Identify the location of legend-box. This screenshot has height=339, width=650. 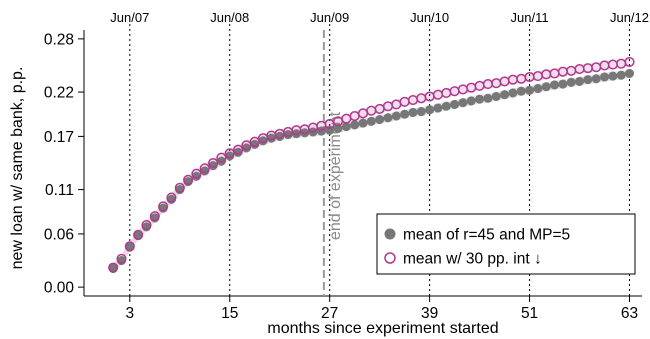
(506, 244).